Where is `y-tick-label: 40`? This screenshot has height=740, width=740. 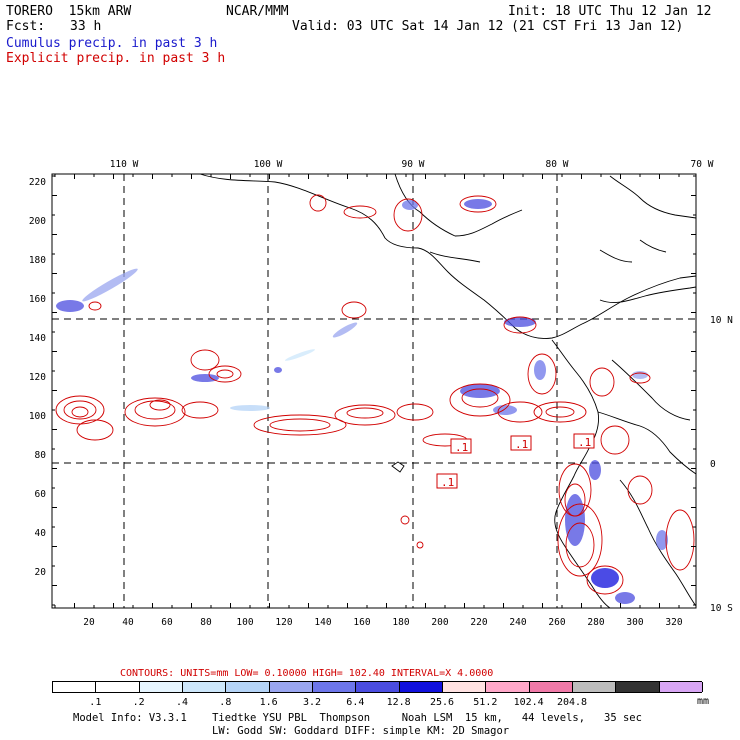 y-tick-label: 40 is located at coordinates (41, 533).